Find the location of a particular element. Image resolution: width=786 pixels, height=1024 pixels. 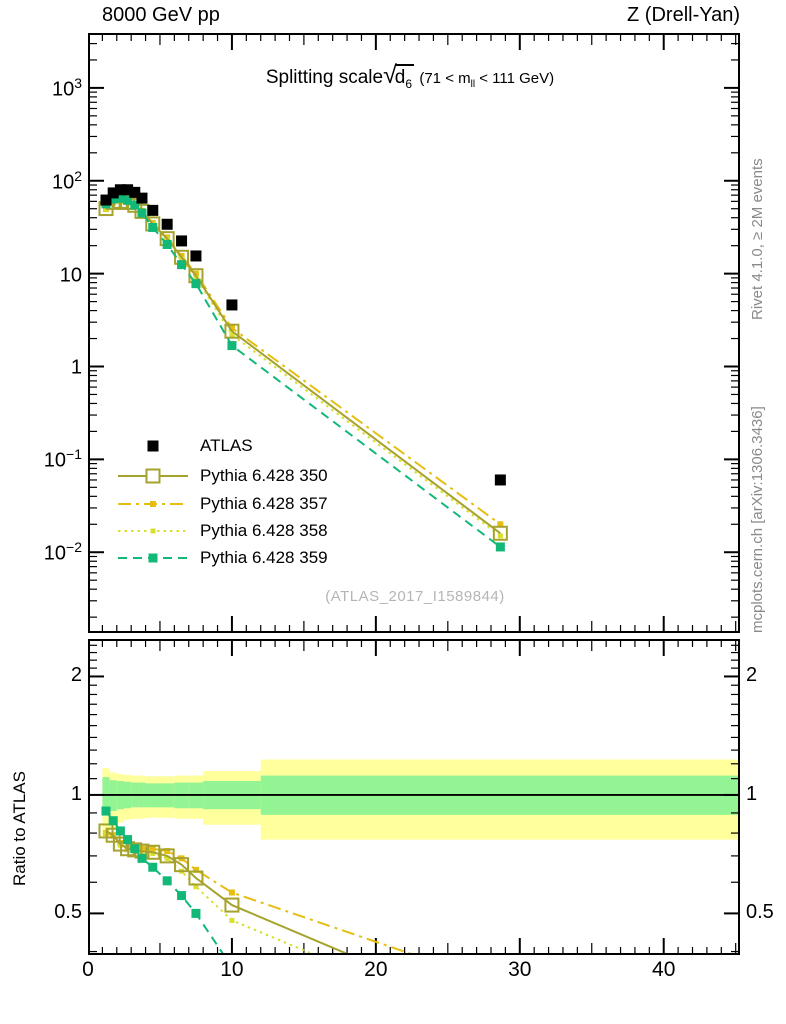

main-y-tick-label: 10³ is located at coordinates (66, 87).